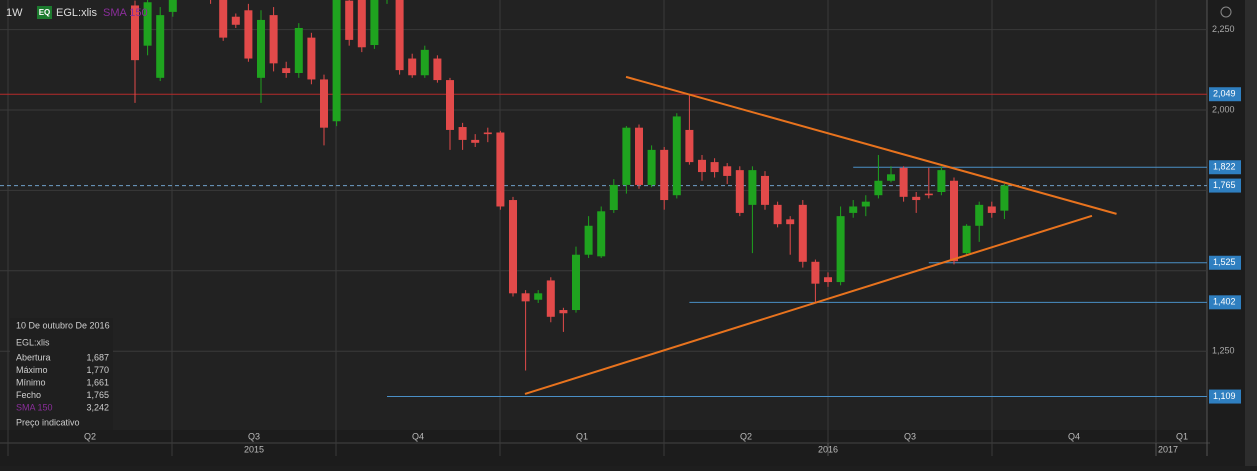 This screenshot has height=471, width=1257. Describe the element at coordinates (61, 374) in the screenshot. I see `info-panel` at that location.